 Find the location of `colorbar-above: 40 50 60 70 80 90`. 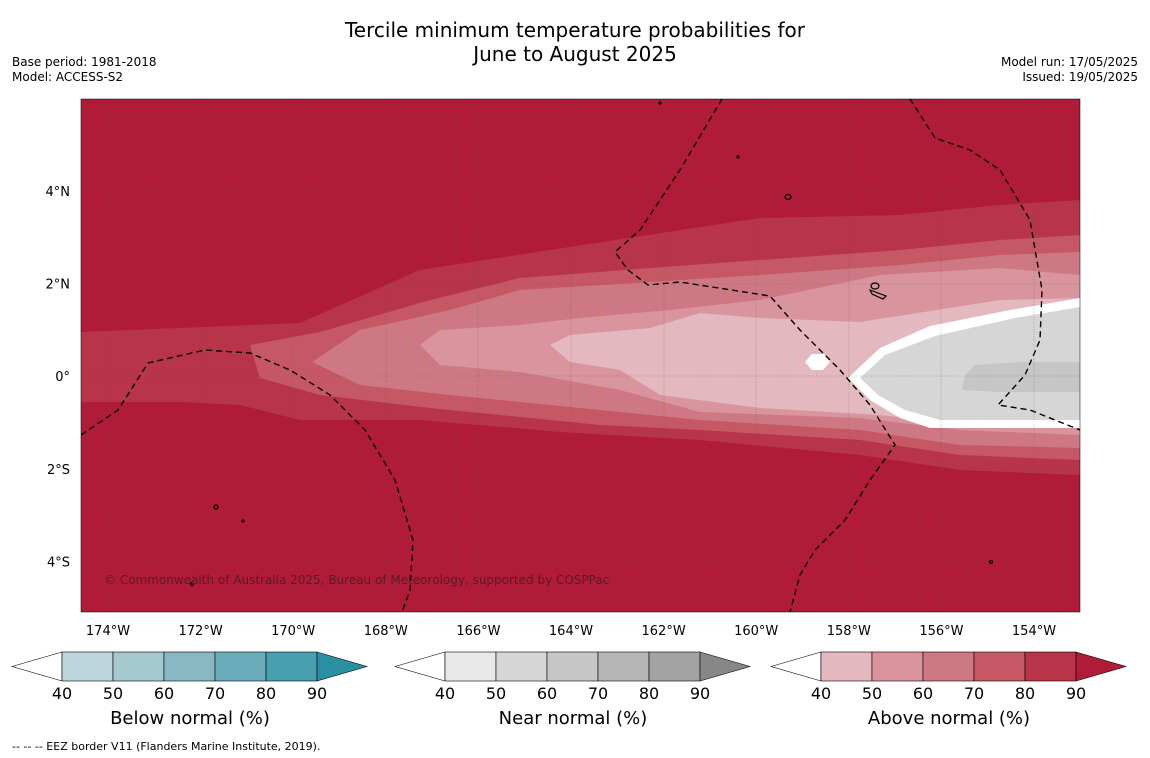

colorbar-above: 40 50 60 70 80 90 is located at coordinates (948, 677).